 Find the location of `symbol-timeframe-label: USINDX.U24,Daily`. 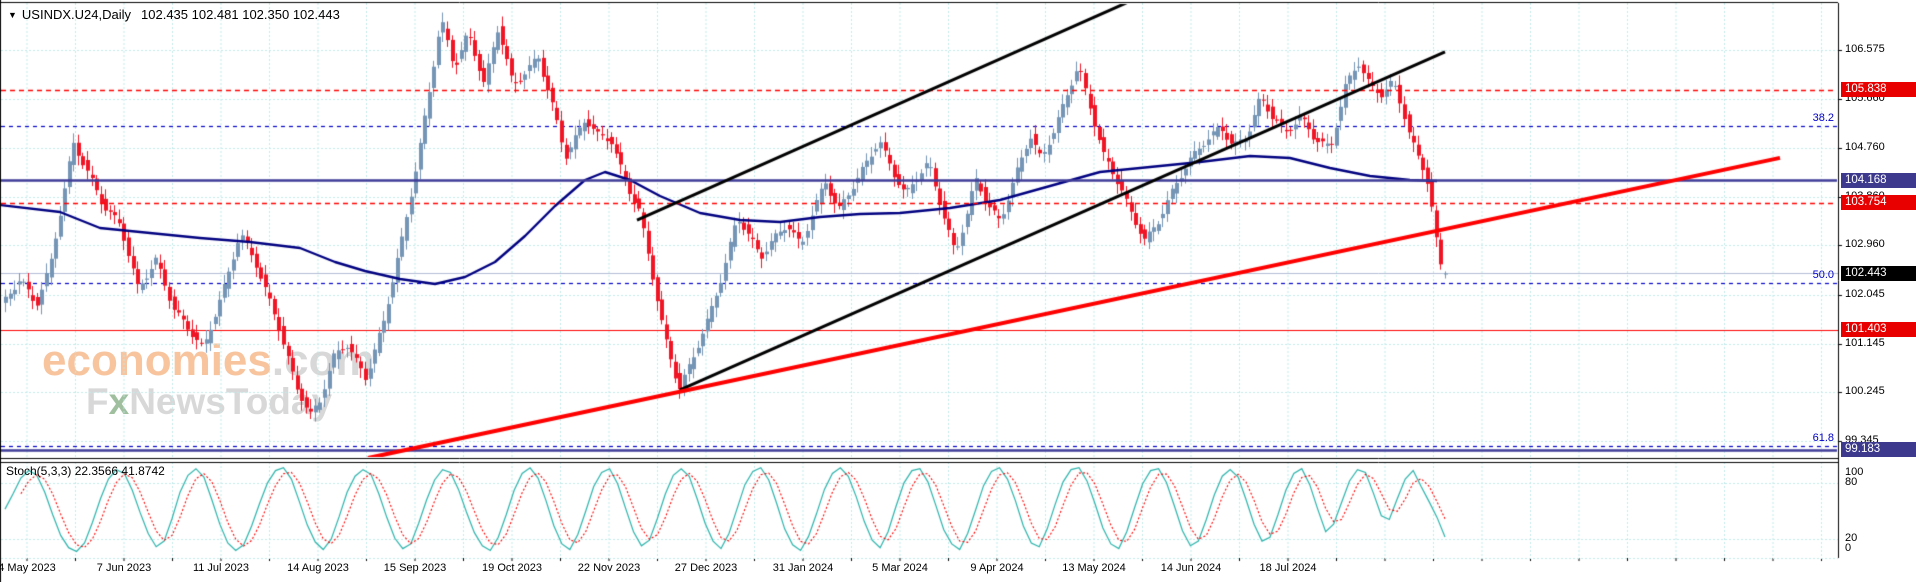

symbol-timeframe-label: USINDX.U24,Daily is located at coordinates (76, 14).